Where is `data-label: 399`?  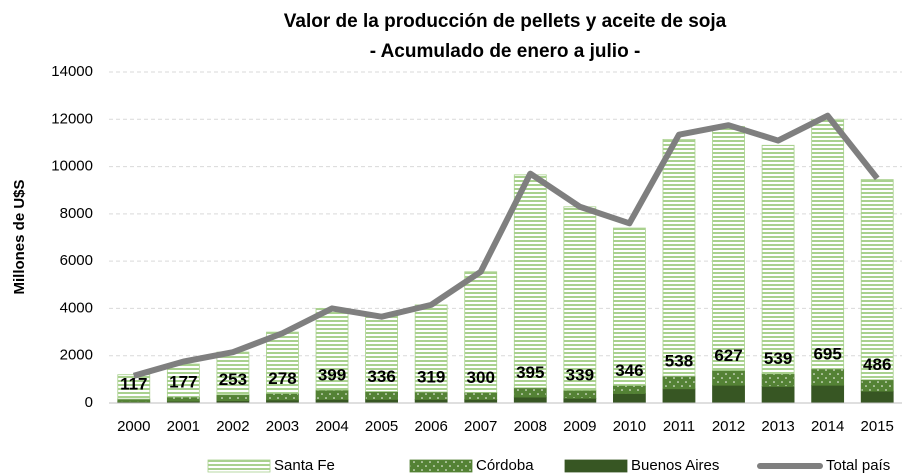 data-label: 399 is located at coordinates (332, 375).